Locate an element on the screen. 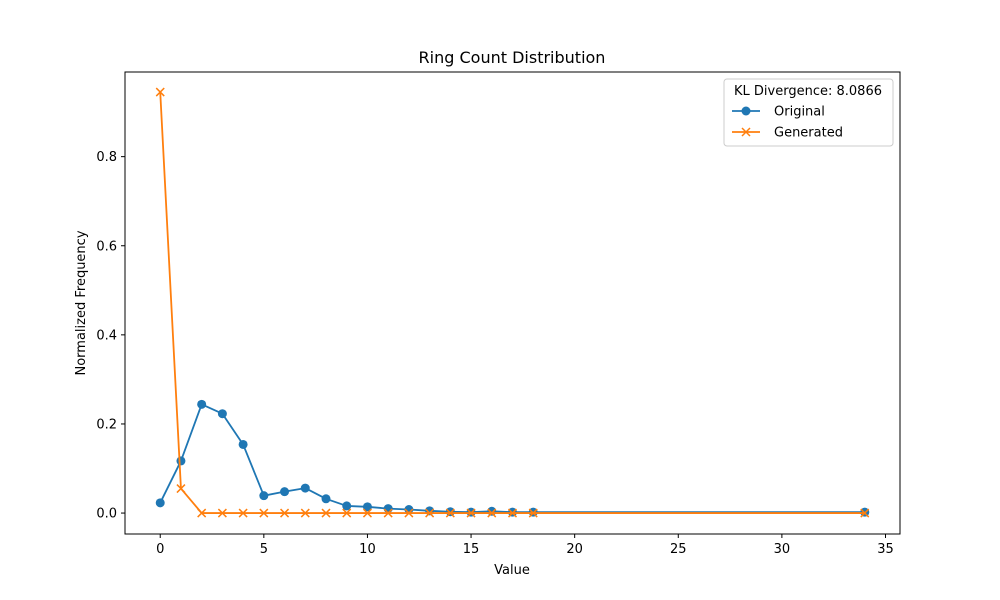  y-tick-label: 0.6 is located at coordinates (106, 246).